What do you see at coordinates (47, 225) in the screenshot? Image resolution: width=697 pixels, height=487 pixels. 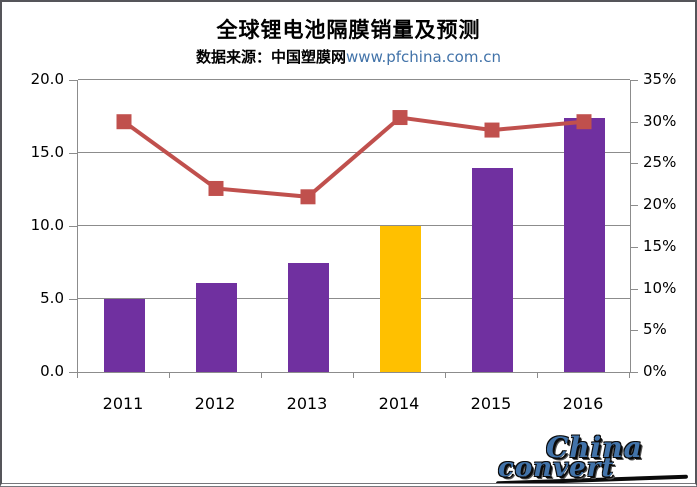 I see `left-axis-tick-label: 10.0` at bounding box center [47, 225].